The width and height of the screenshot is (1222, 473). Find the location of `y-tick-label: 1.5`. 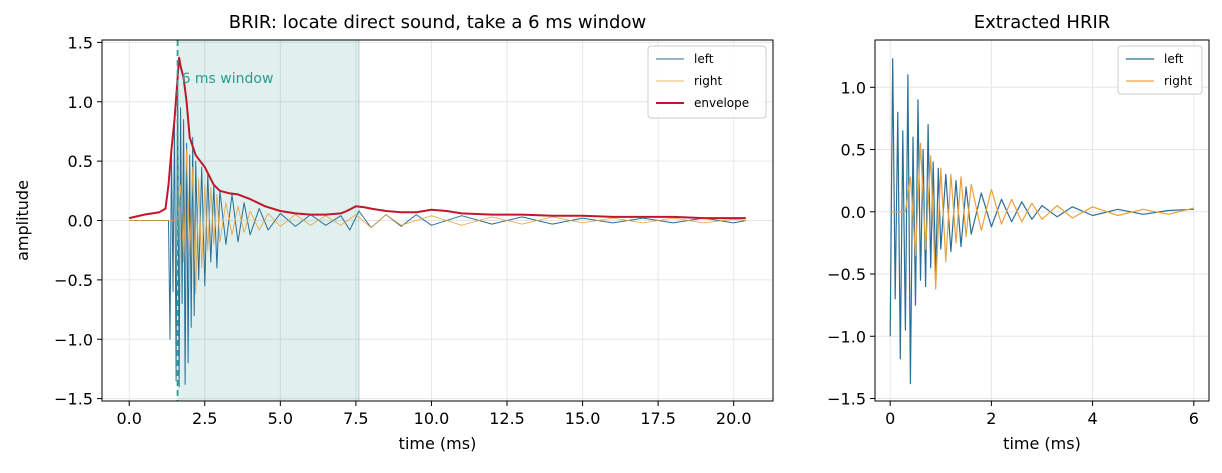

y-tick-label: 1.5 is located at coordinates (80, 42).